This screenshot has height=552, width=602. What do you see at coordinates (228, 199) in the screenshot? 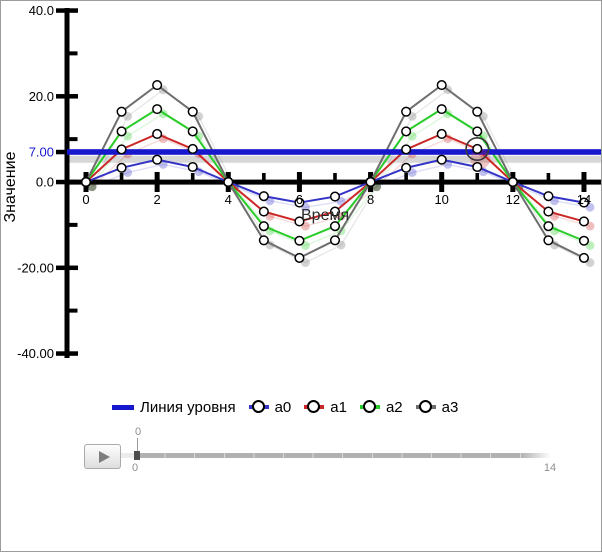
I see `svg-text: 4` at bounding box center [228, 199].